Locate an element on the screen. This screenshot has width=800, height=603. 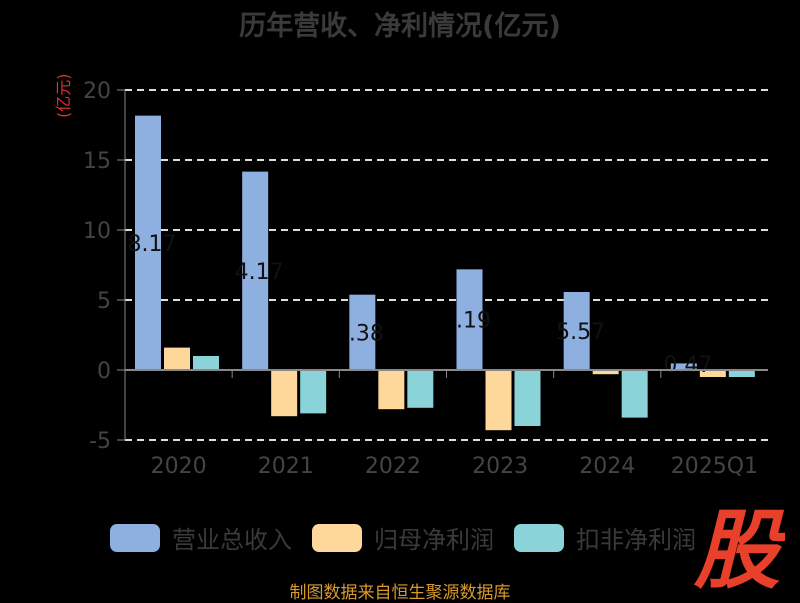
legend-item-revenue: 营业总收入 is located at coordinates (201, 537).